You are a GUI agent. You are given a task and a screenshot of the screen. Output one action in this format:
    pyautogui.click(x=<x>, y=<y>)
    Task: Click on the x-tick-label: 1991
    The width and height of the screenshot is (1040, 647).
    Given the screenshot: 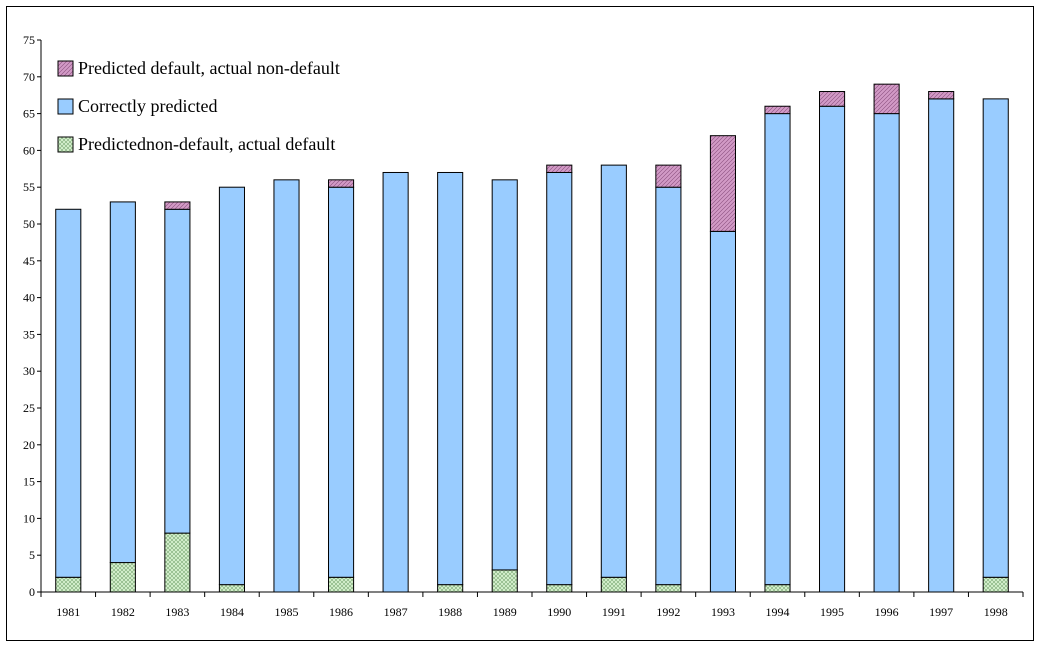 What is the action you would take?
    pyautogui.click(x=614, y=612)
    